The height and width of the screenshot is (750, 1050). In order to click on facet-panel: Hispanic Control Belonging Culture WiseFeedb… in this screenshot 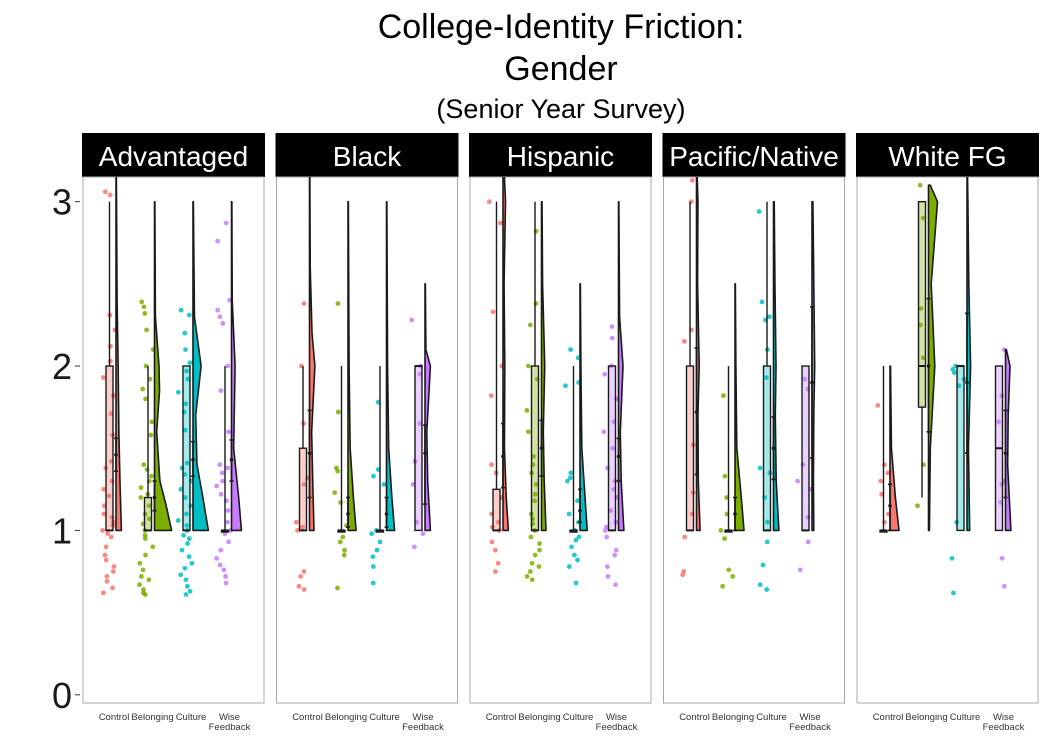, I will do `click(560, 433)`.